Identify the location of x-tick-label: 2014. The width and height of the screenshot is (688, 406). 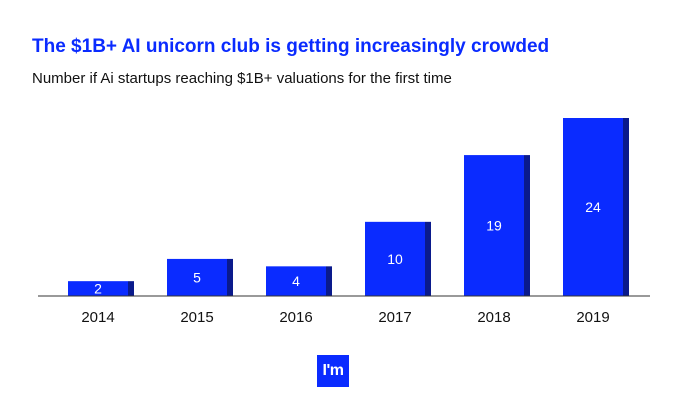
(97, 317).